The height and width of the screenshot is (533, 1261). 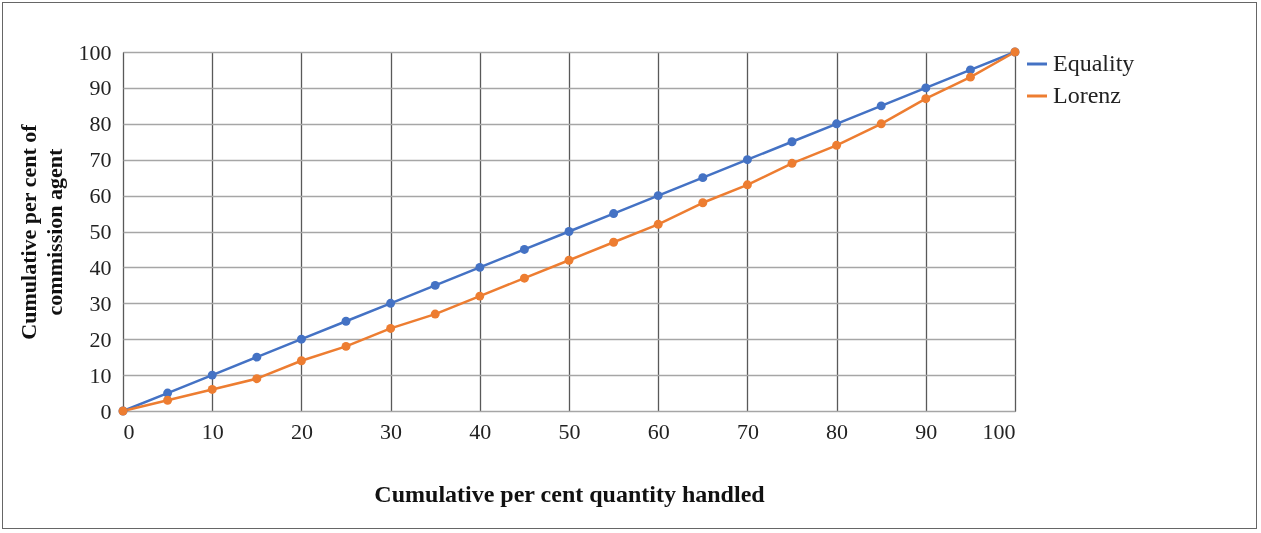 What do you see at coordinates (747, 431) in the screenshot?
I see `x-tick-label: 70` at bounding box center [747, 431].